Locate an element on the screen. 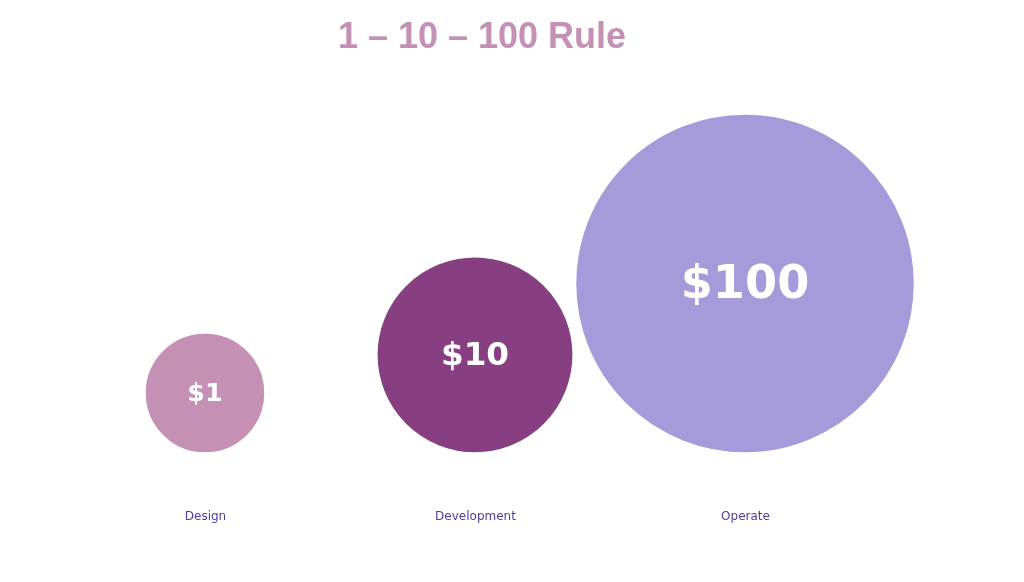 This screenshot has width=1024, height=582. data-label: $10 is located at coordinates (475, 353).